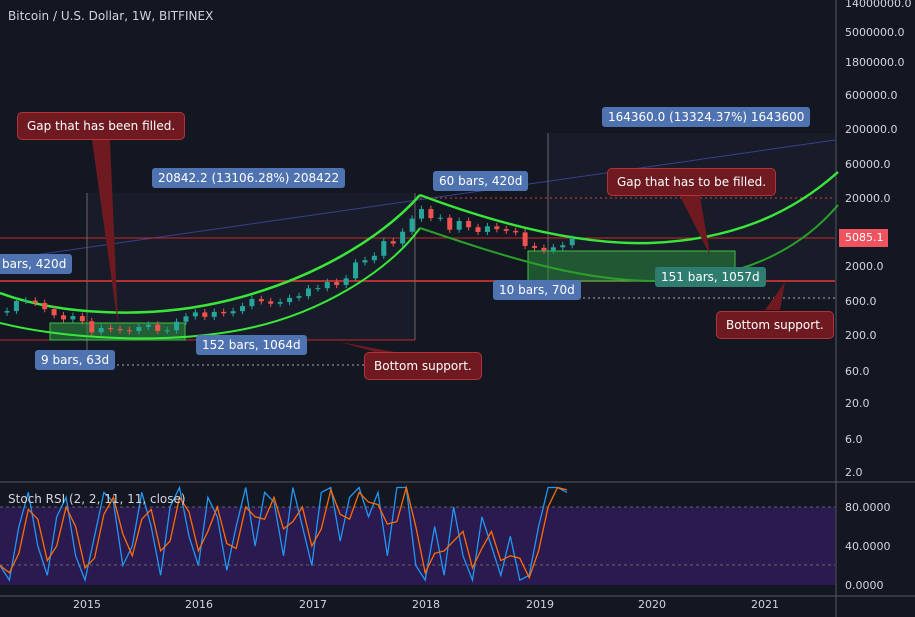 The height and width of the screenshot is (617, 915). What do you see at coordinates (36, 264) in the screenshot?
I see `bars-label: bars, 420d` at bounding box center [36, 264].